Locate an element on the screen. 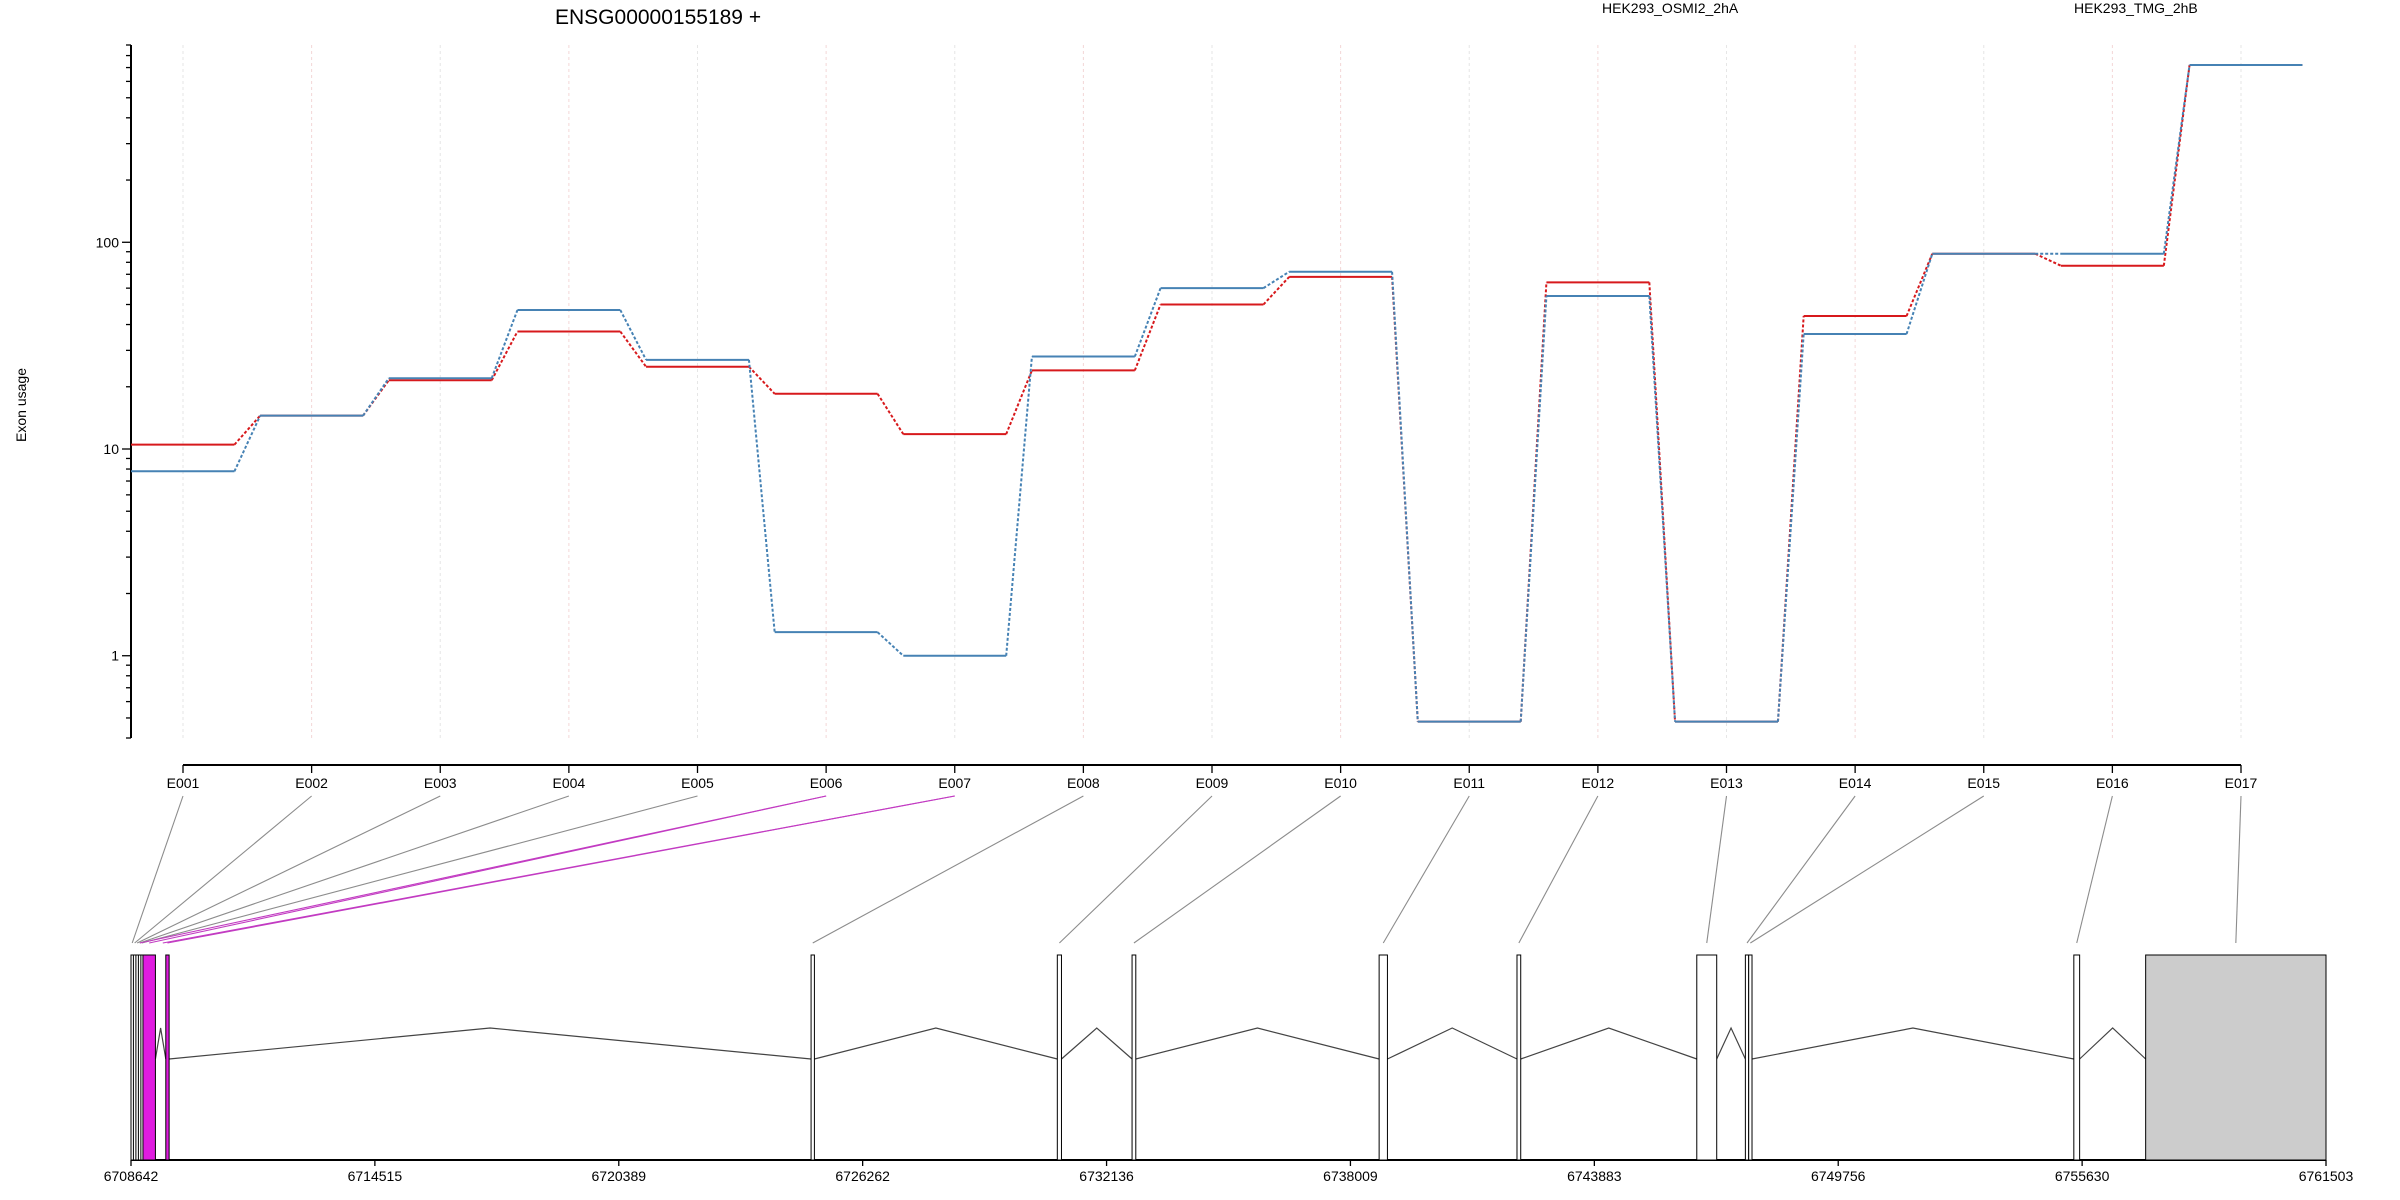  exon-connector-e015 is located at coordinates (1867, 869).